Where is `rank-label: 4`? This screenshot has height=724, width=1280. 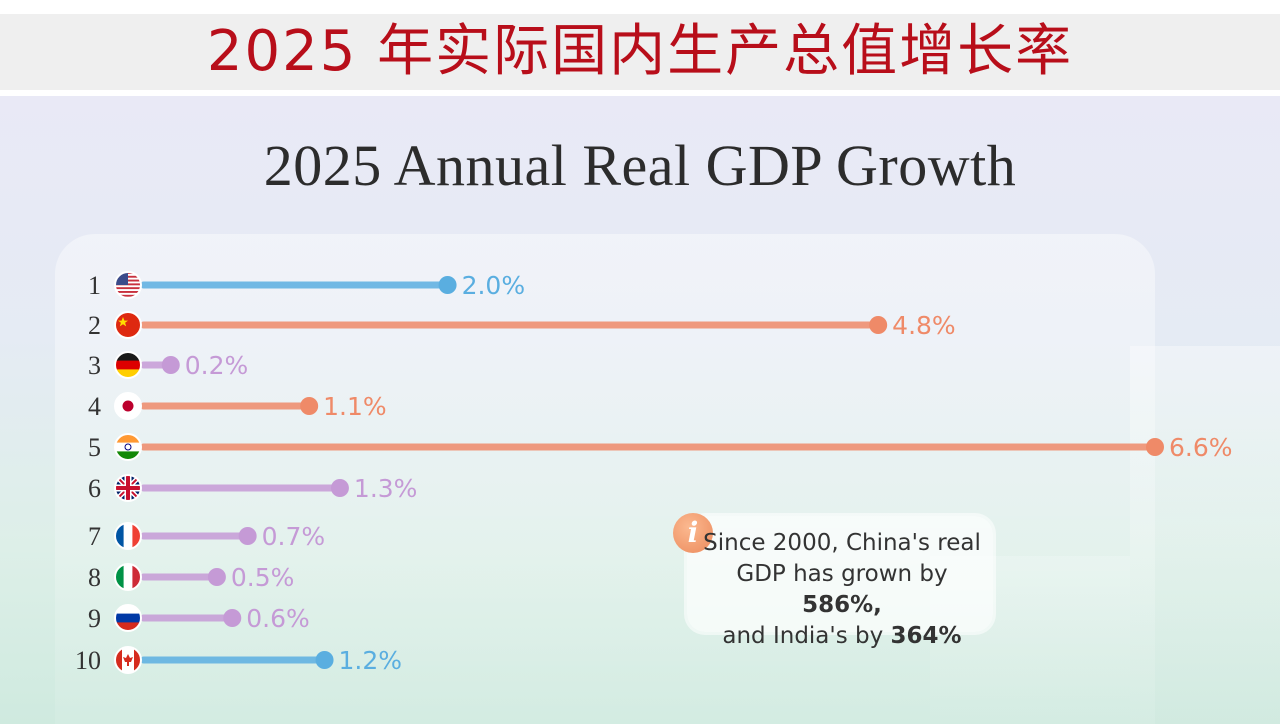
rank-label: 4 is located at coordinates (94, 406).